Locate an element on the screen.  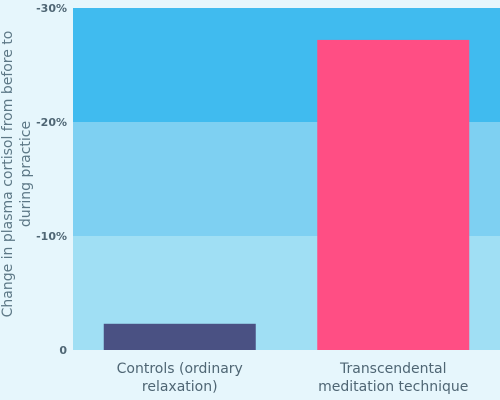
category-label-0-line-0: Controls (ordinary is located at coordinates (180, 369).